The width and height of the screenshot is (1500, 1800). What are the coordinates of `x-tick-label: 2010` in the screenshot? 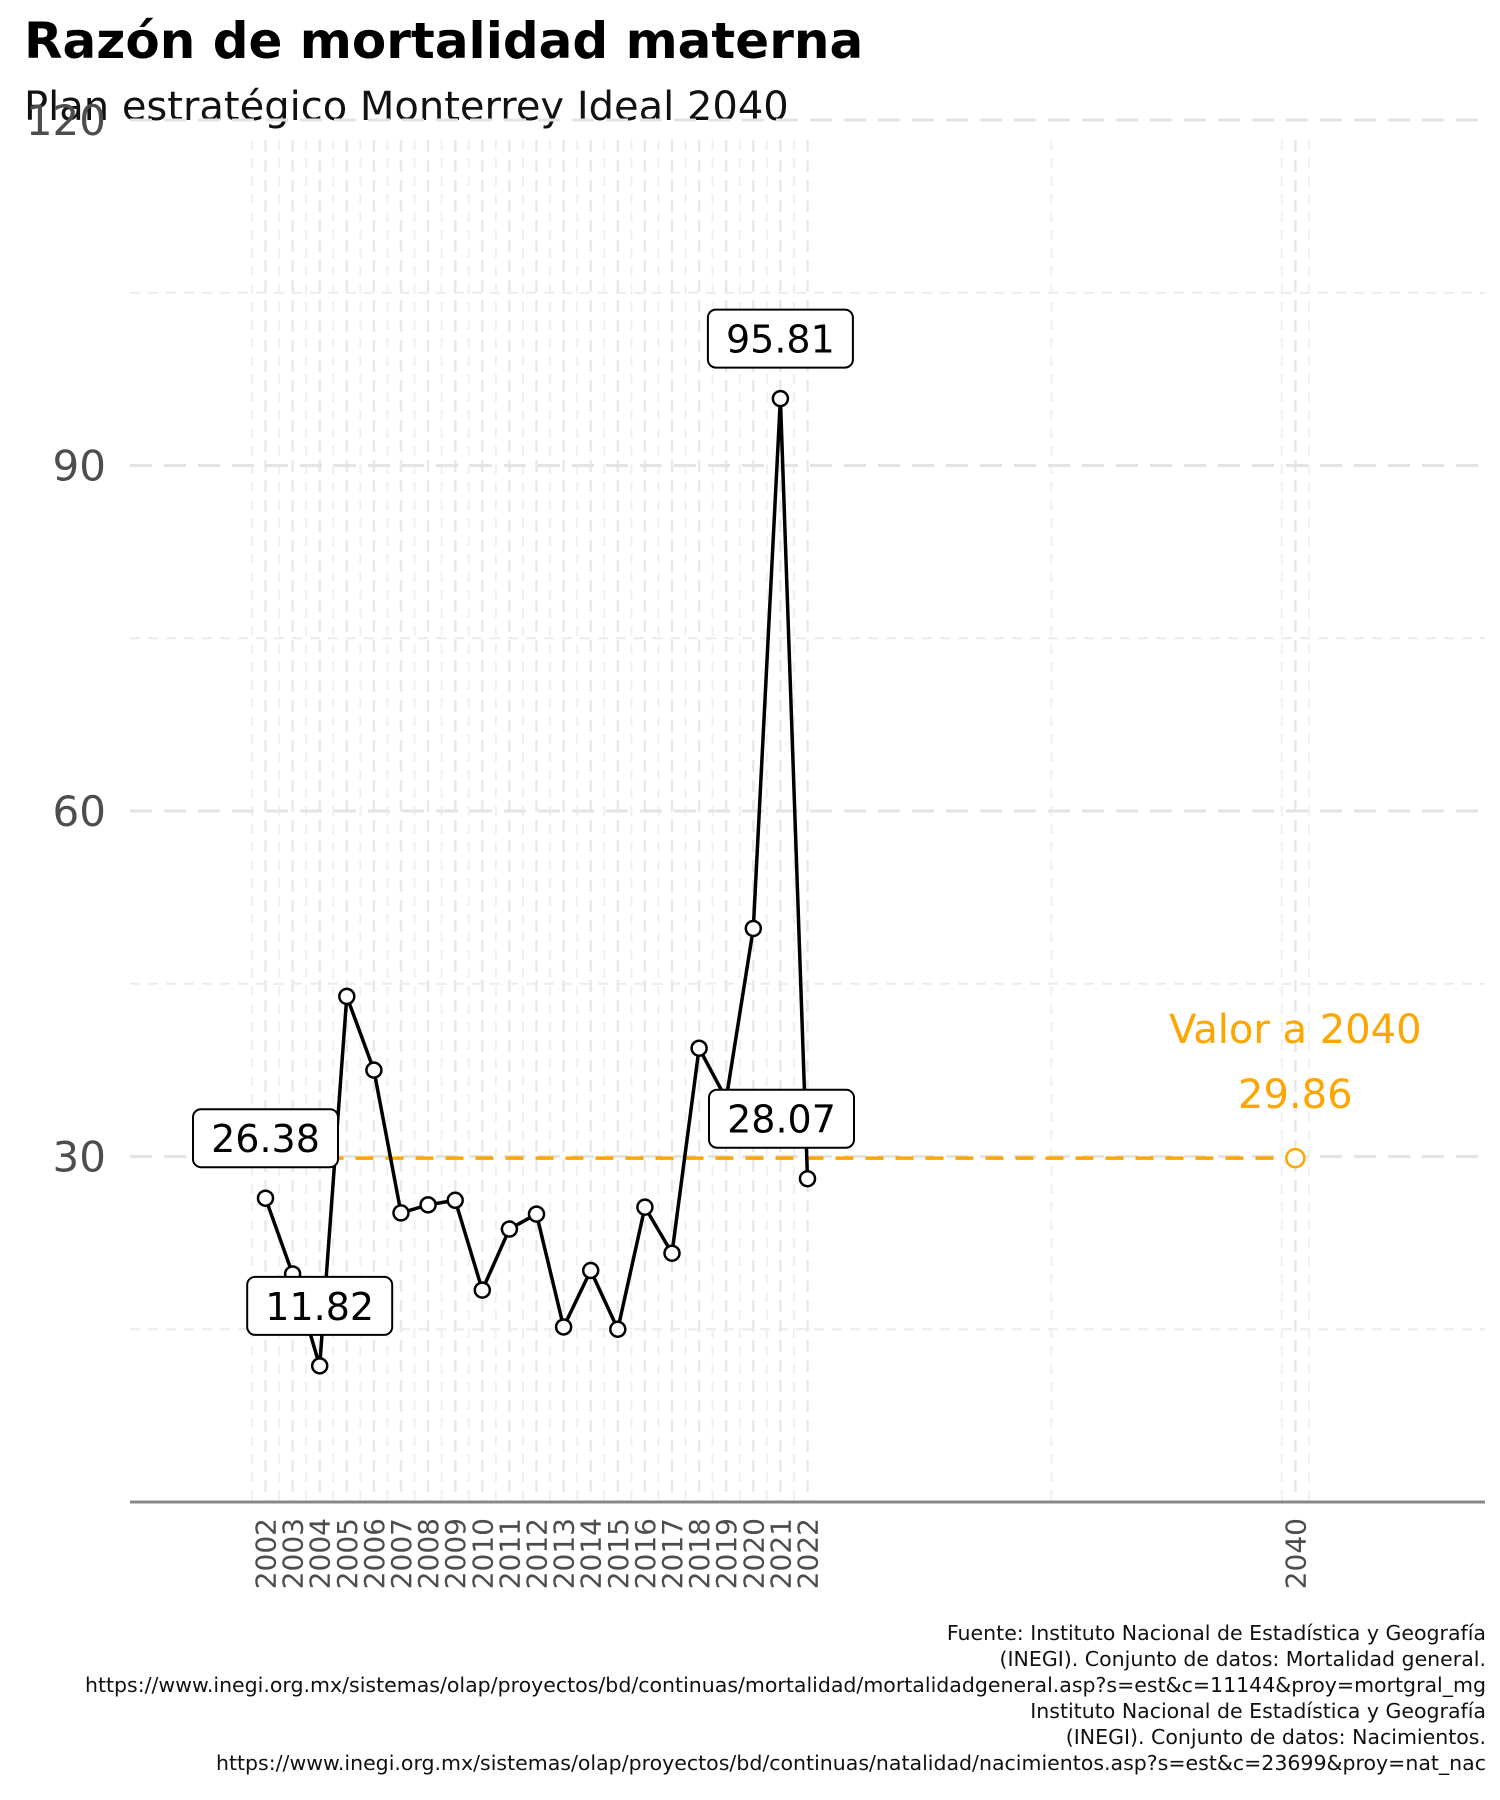 It's located at (482, 1553).